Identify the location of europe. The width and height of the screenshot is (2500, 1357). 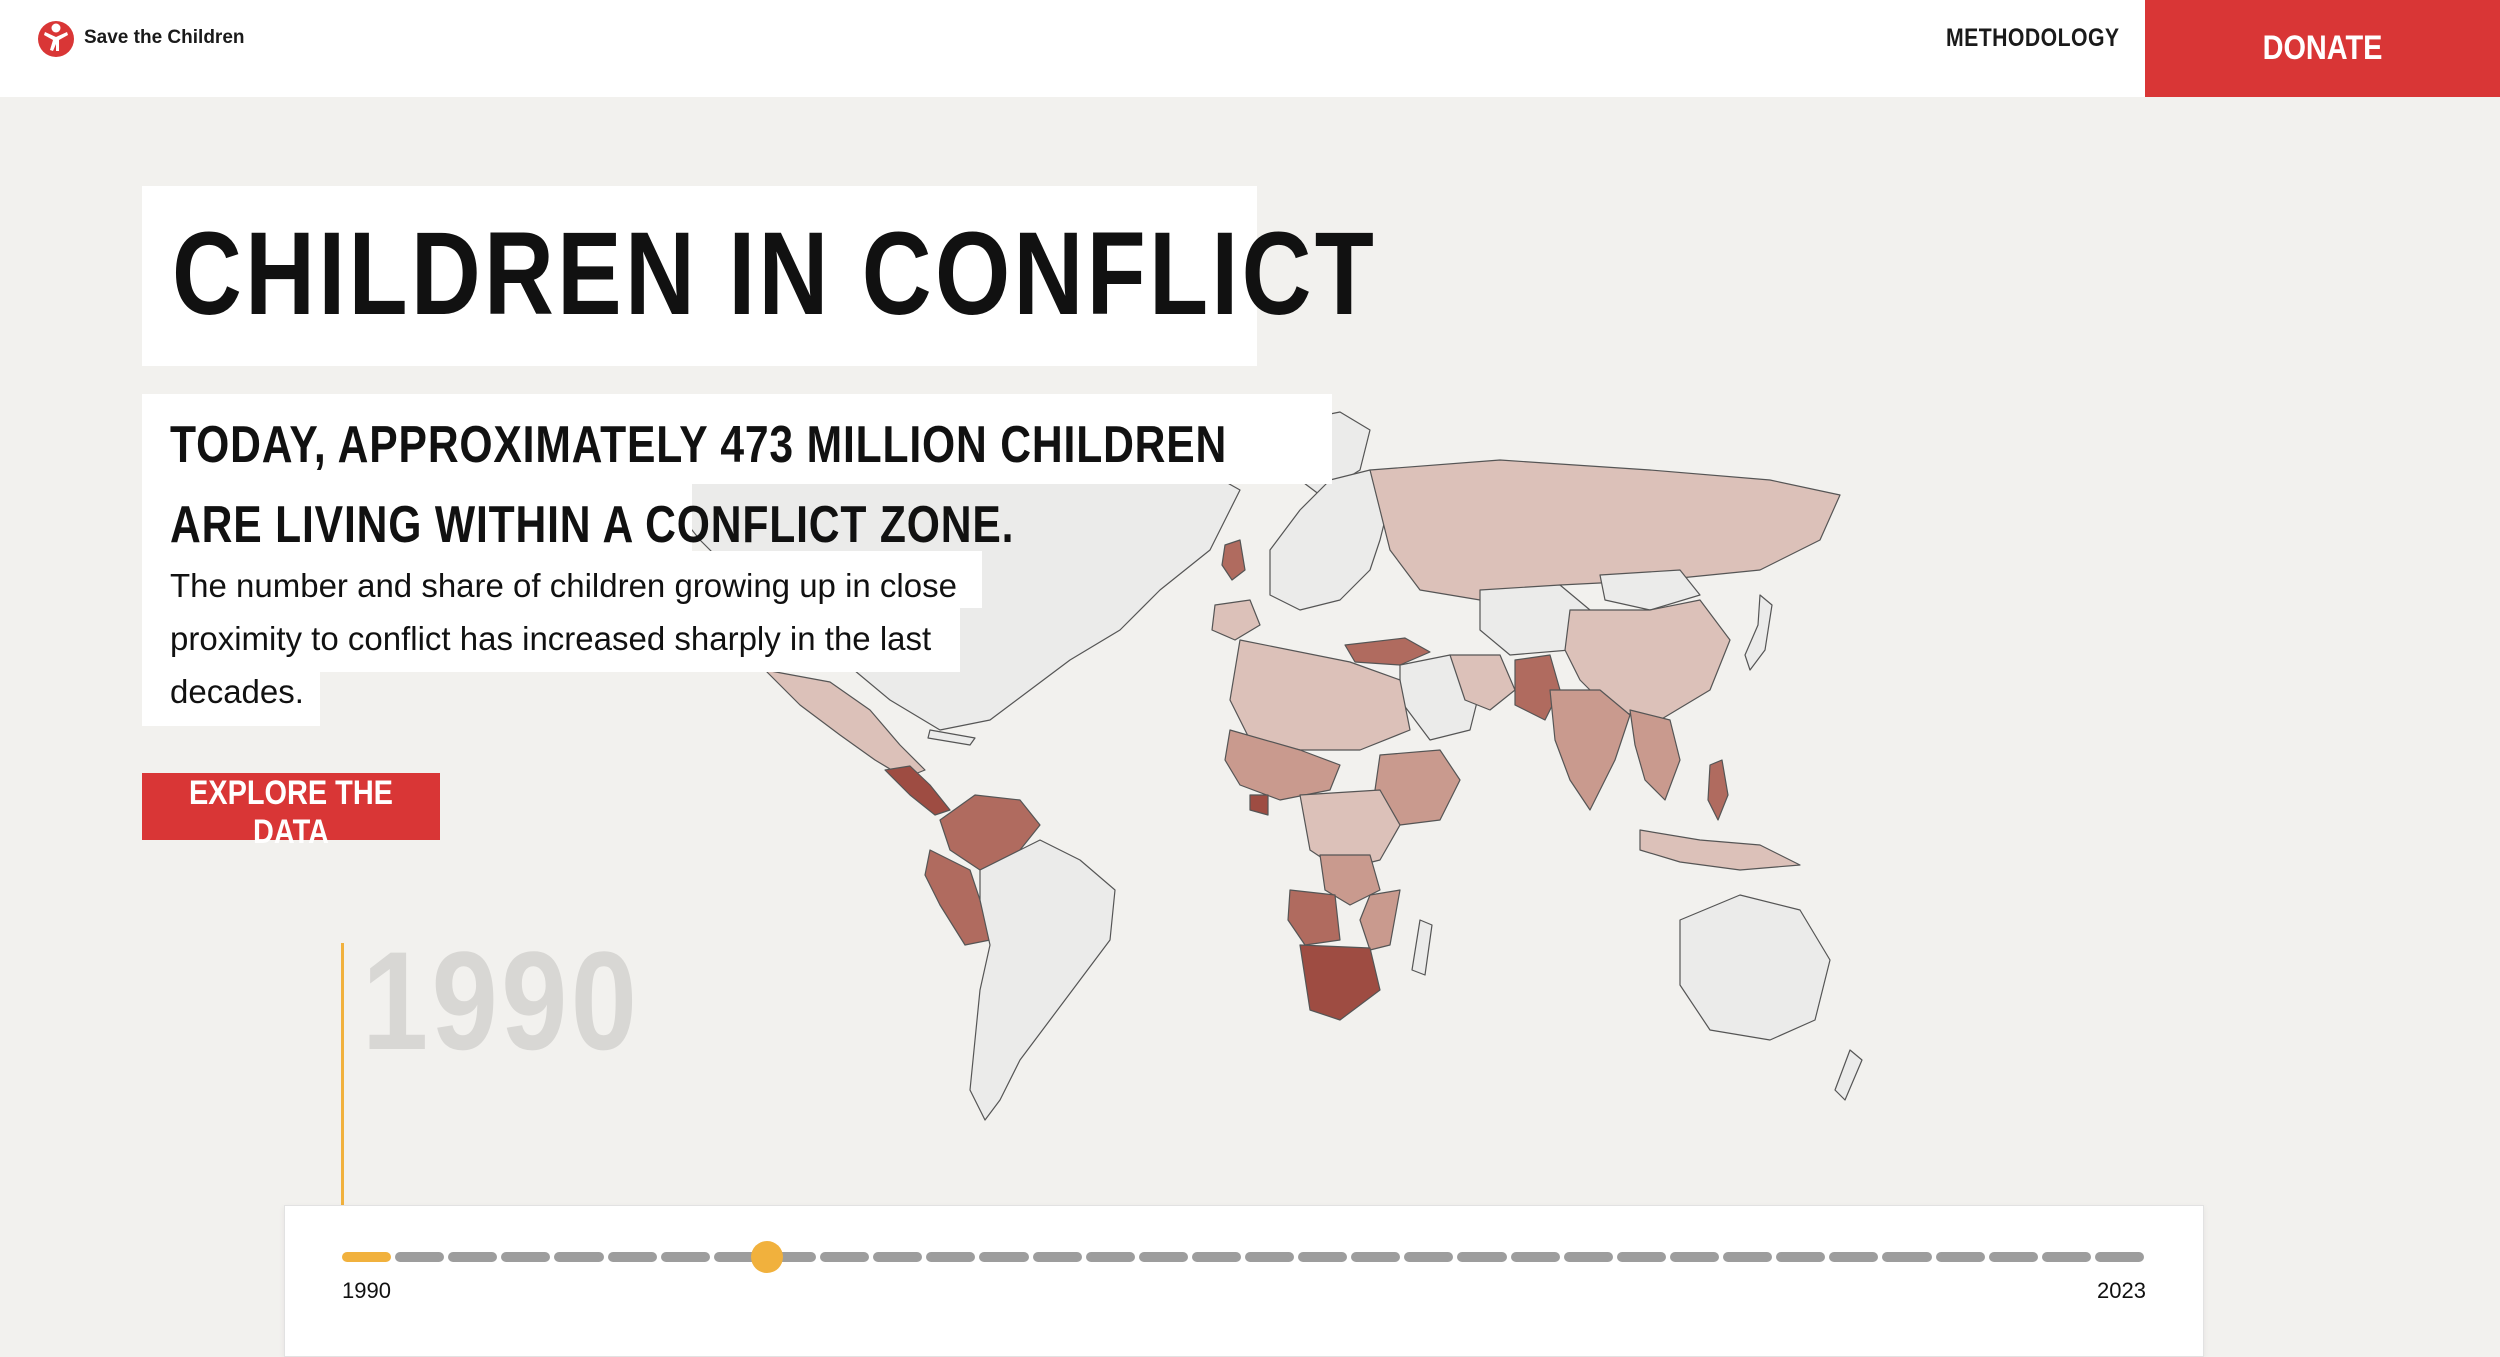
(1330, 540).